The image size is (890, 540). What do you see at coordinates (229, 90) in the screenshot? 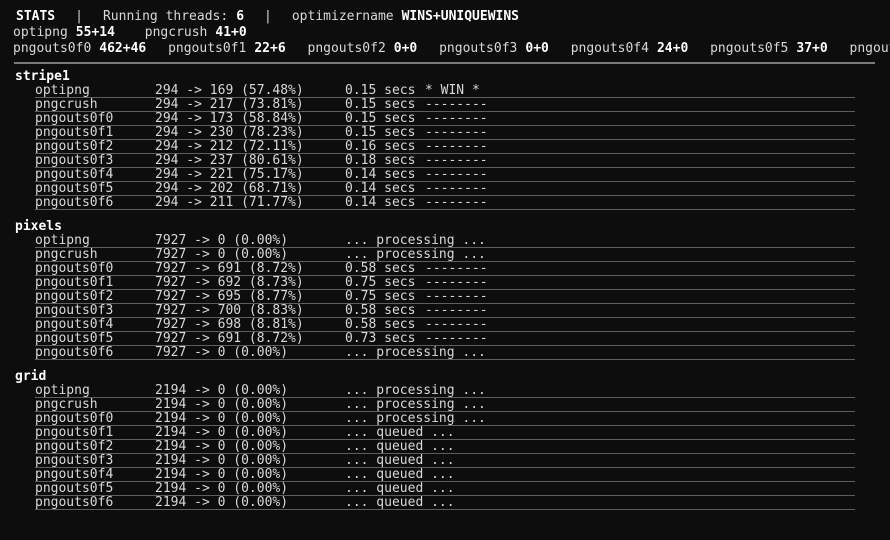
I see `row-size-result: 294 -> 169 (57.48%)` at bounding box center [229, 90].